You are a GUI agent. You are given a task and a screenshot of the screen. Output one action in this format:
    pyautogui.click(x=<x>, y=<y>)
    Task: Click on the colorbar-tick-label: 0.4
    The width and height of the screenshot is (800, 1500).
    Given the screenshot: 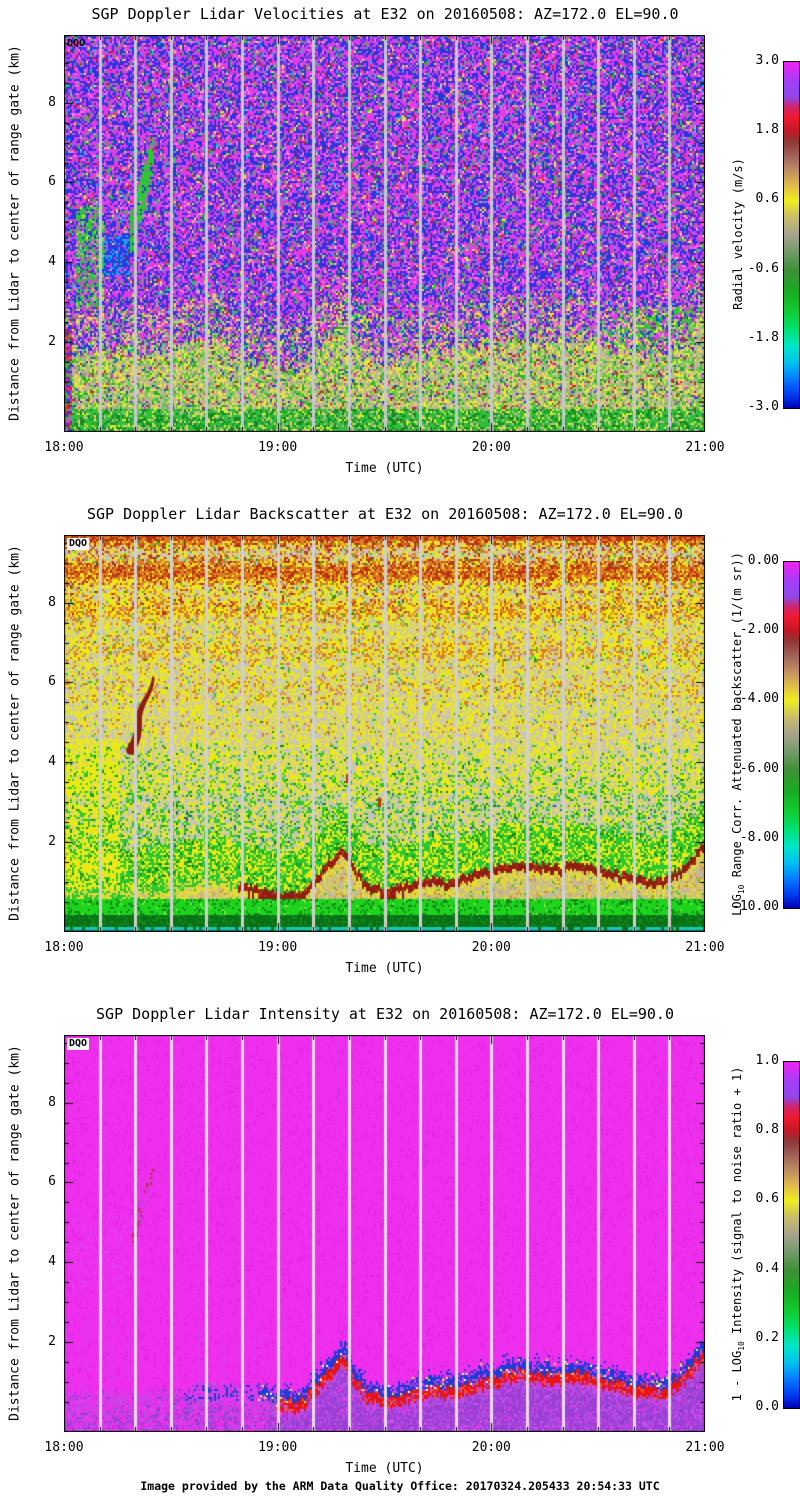 What is the action you would take?
    pyautogui.click(x=767, y=1268)
    